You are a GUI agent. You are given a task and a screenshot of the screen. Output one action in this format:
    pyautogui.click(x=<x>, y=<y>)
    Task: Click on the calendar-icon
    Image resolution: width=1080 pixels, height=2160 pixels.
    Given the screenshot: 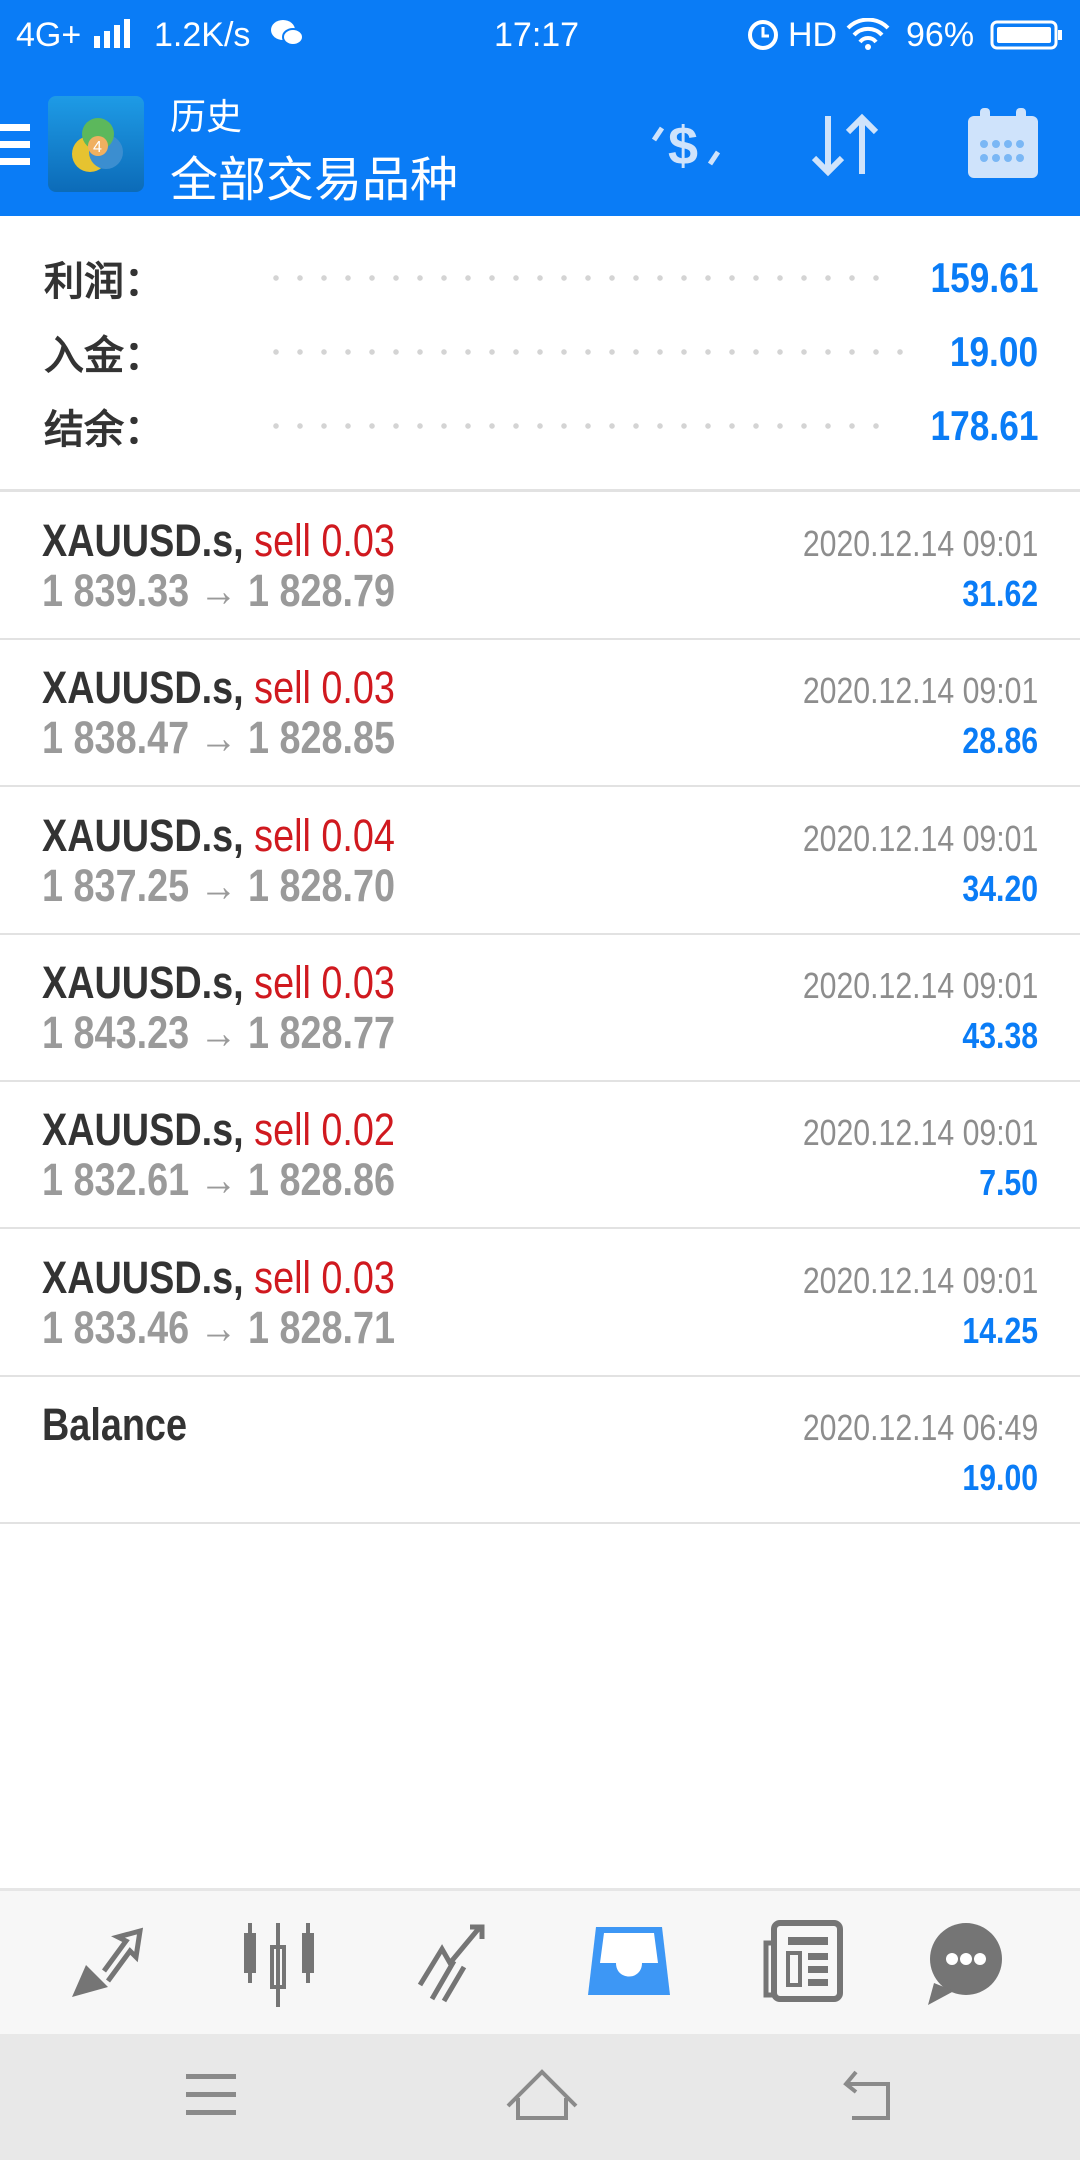 What is the action you would take?
    pyautogui.click(x=1003, y=145)
    